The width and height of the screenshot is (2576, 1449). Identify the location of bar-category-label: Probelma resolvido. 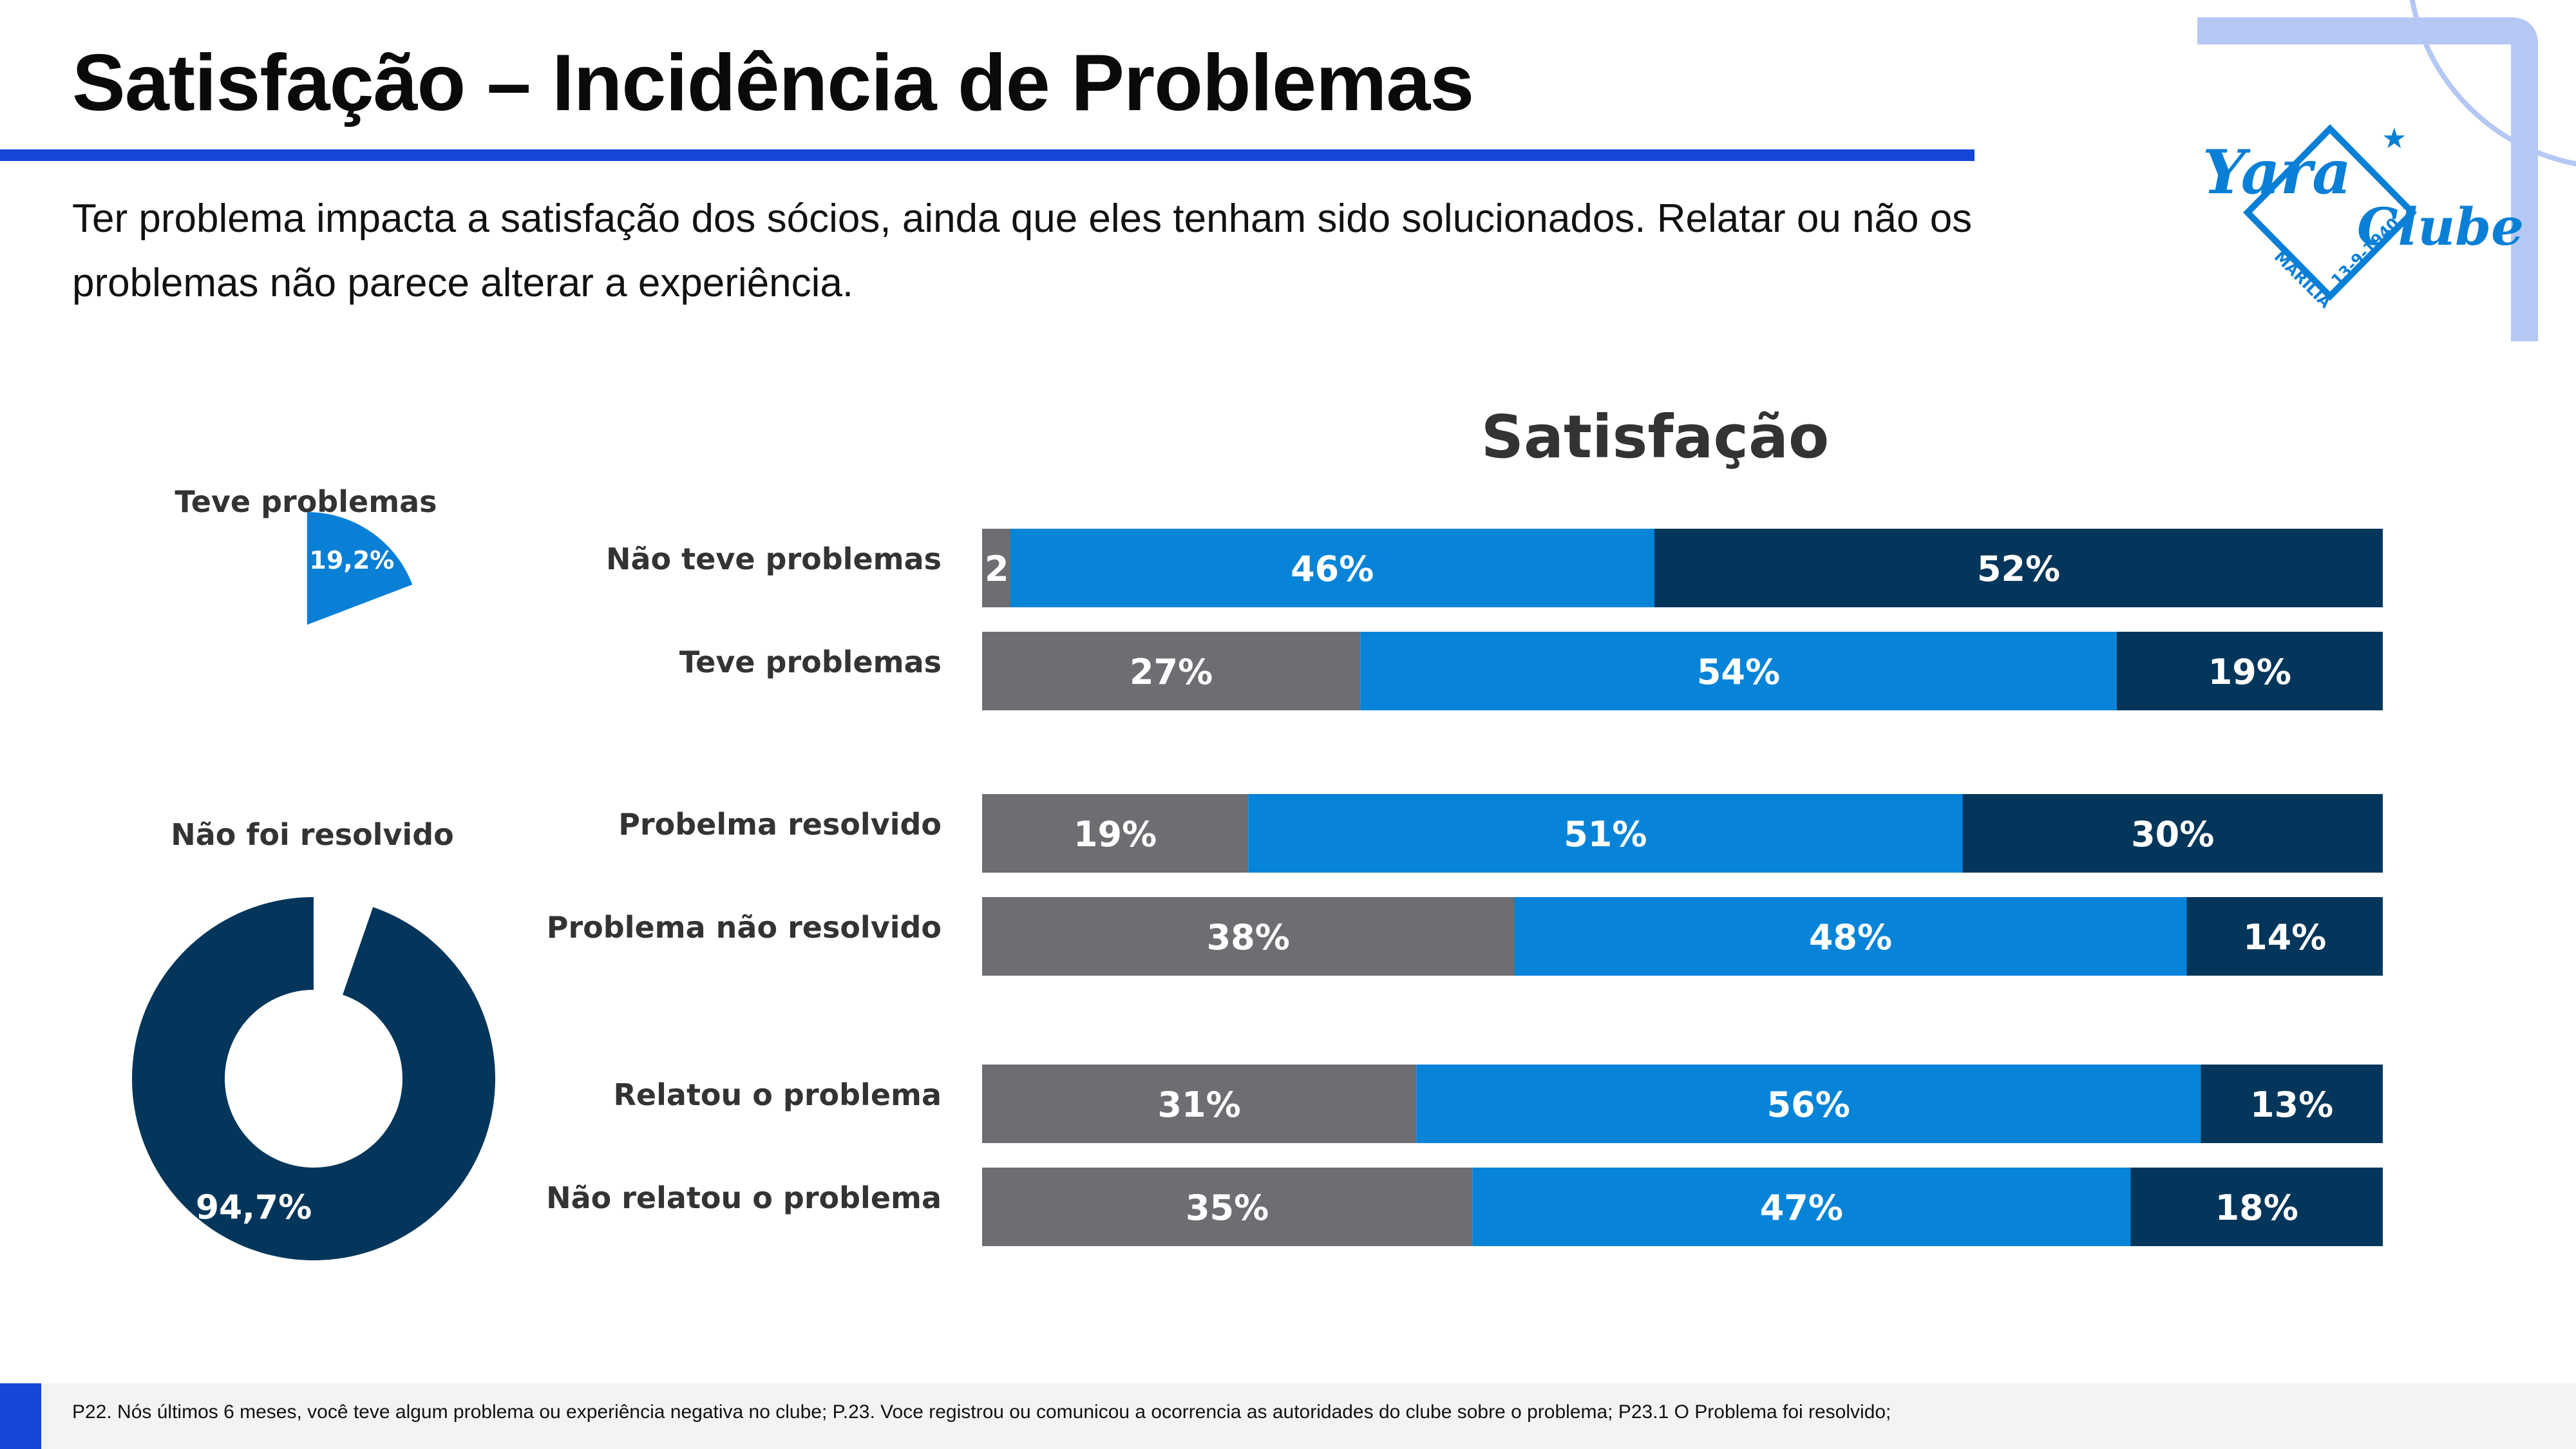
(780, 824).